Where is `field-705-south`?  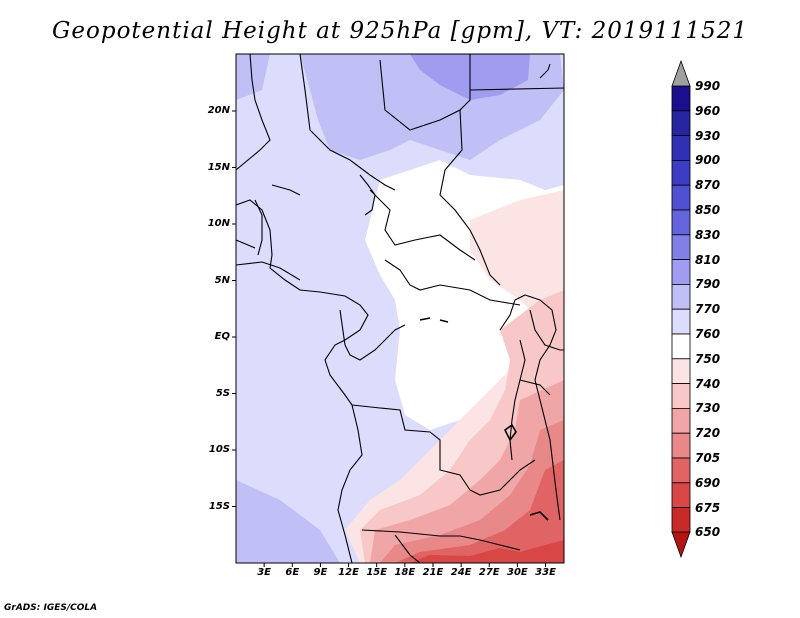
field-705-south is located at coordinates (479, 511).